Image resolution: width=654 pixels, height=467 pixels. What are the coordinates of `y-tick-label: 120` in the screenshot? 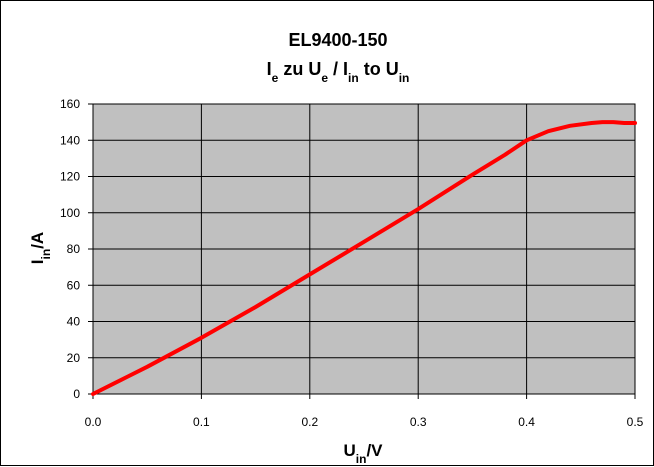 It's located at (70, 177).